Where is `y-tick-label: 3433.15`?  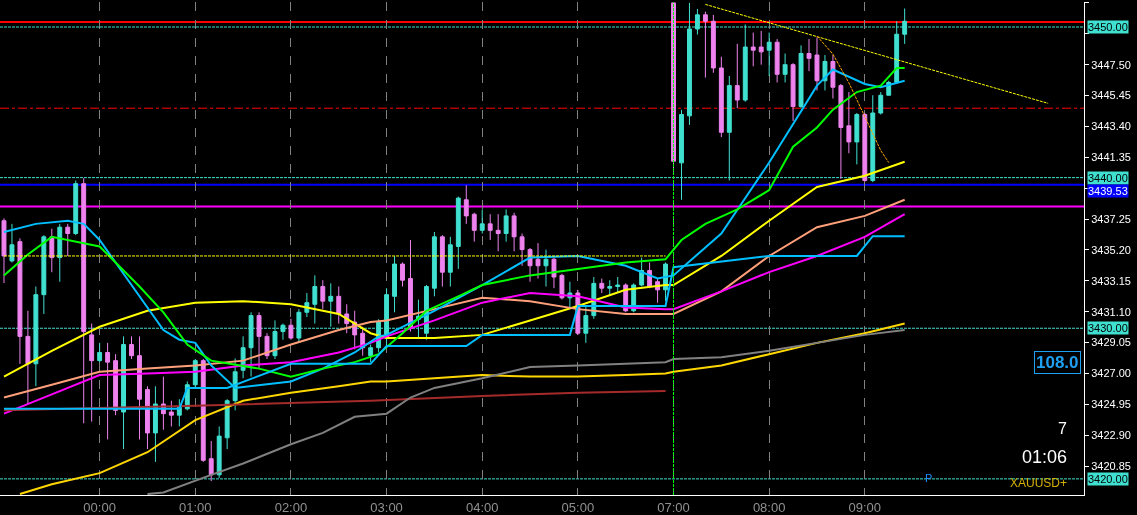
y-tick-label: 3433.15 is located at coordinates (1111, 280).